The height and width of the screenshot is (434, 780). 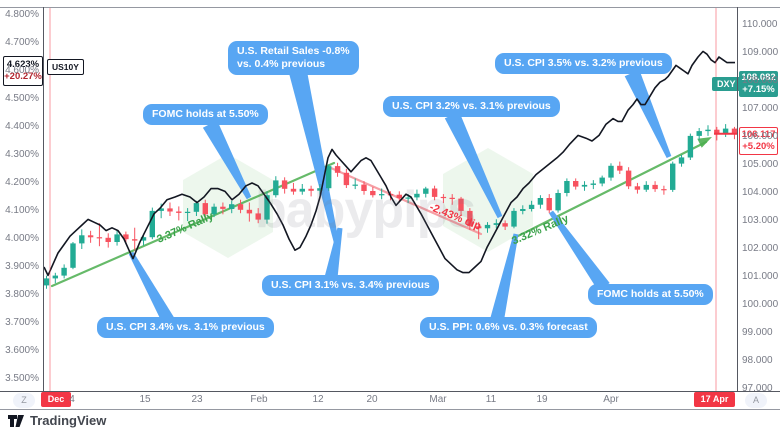 What do you see at coordinates (760, 80) in the screenshot?
I see `right-axis-tick: 108.000` at bounding box center [760, 80].